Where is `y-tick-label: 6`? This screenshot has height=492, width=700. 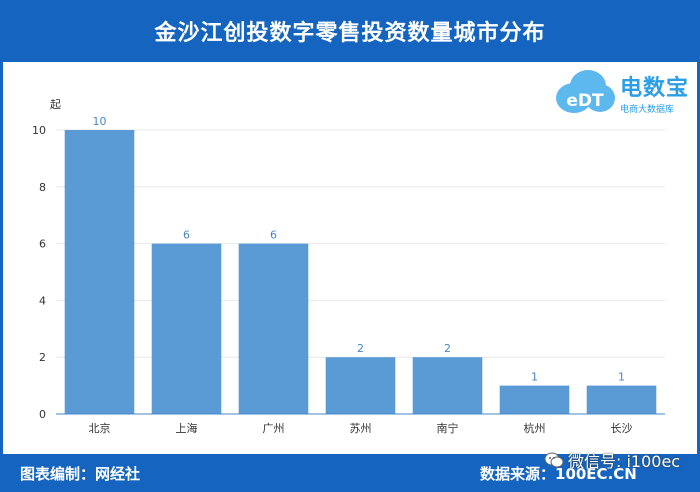
y-tick-label: 6 is located at coordinates (42, 244).